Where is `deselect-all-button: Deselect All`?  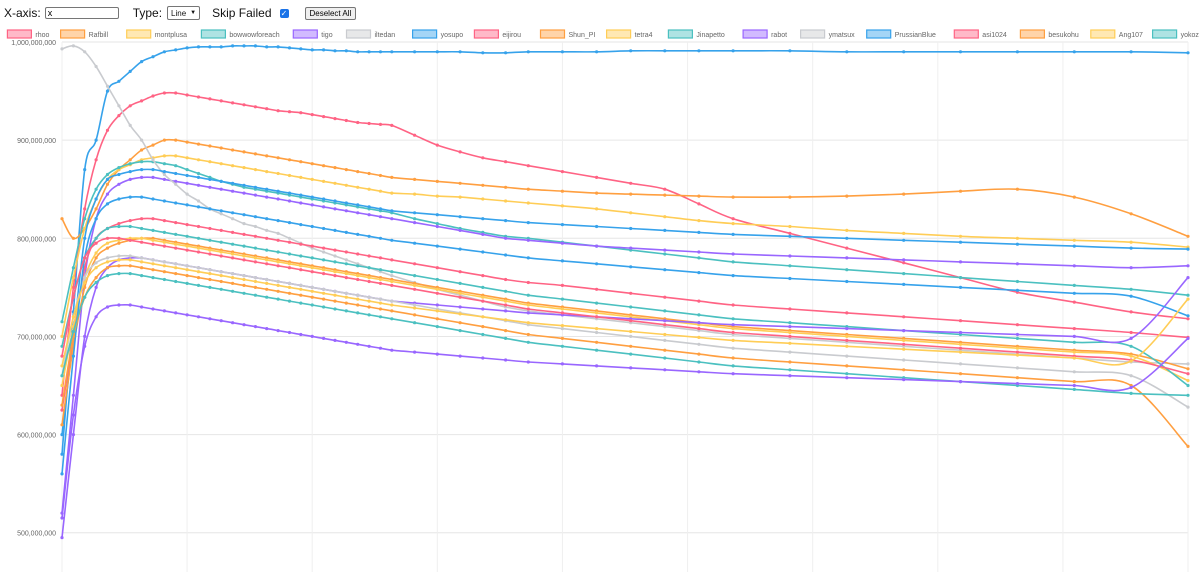
deselect-all-button: Deselect All is located at coordinates (330, 13).